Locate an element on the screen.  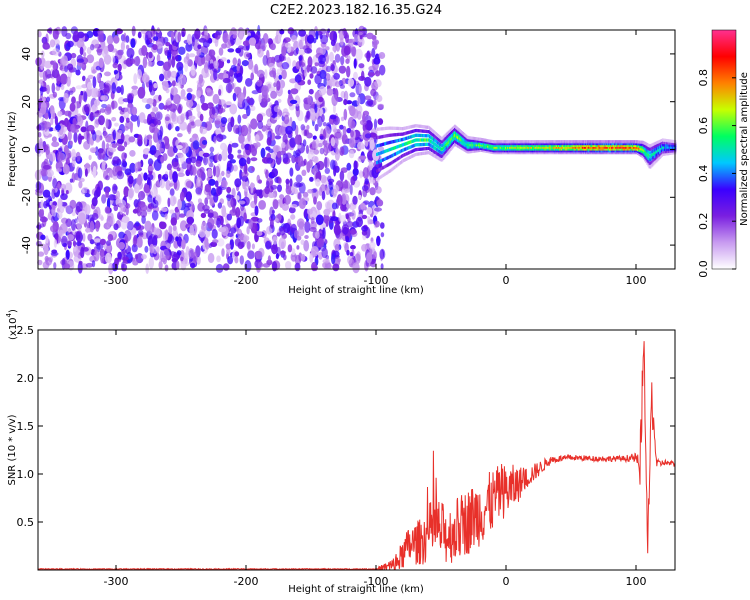
x-tick-label: -200 is located at coordinates (246, 581).